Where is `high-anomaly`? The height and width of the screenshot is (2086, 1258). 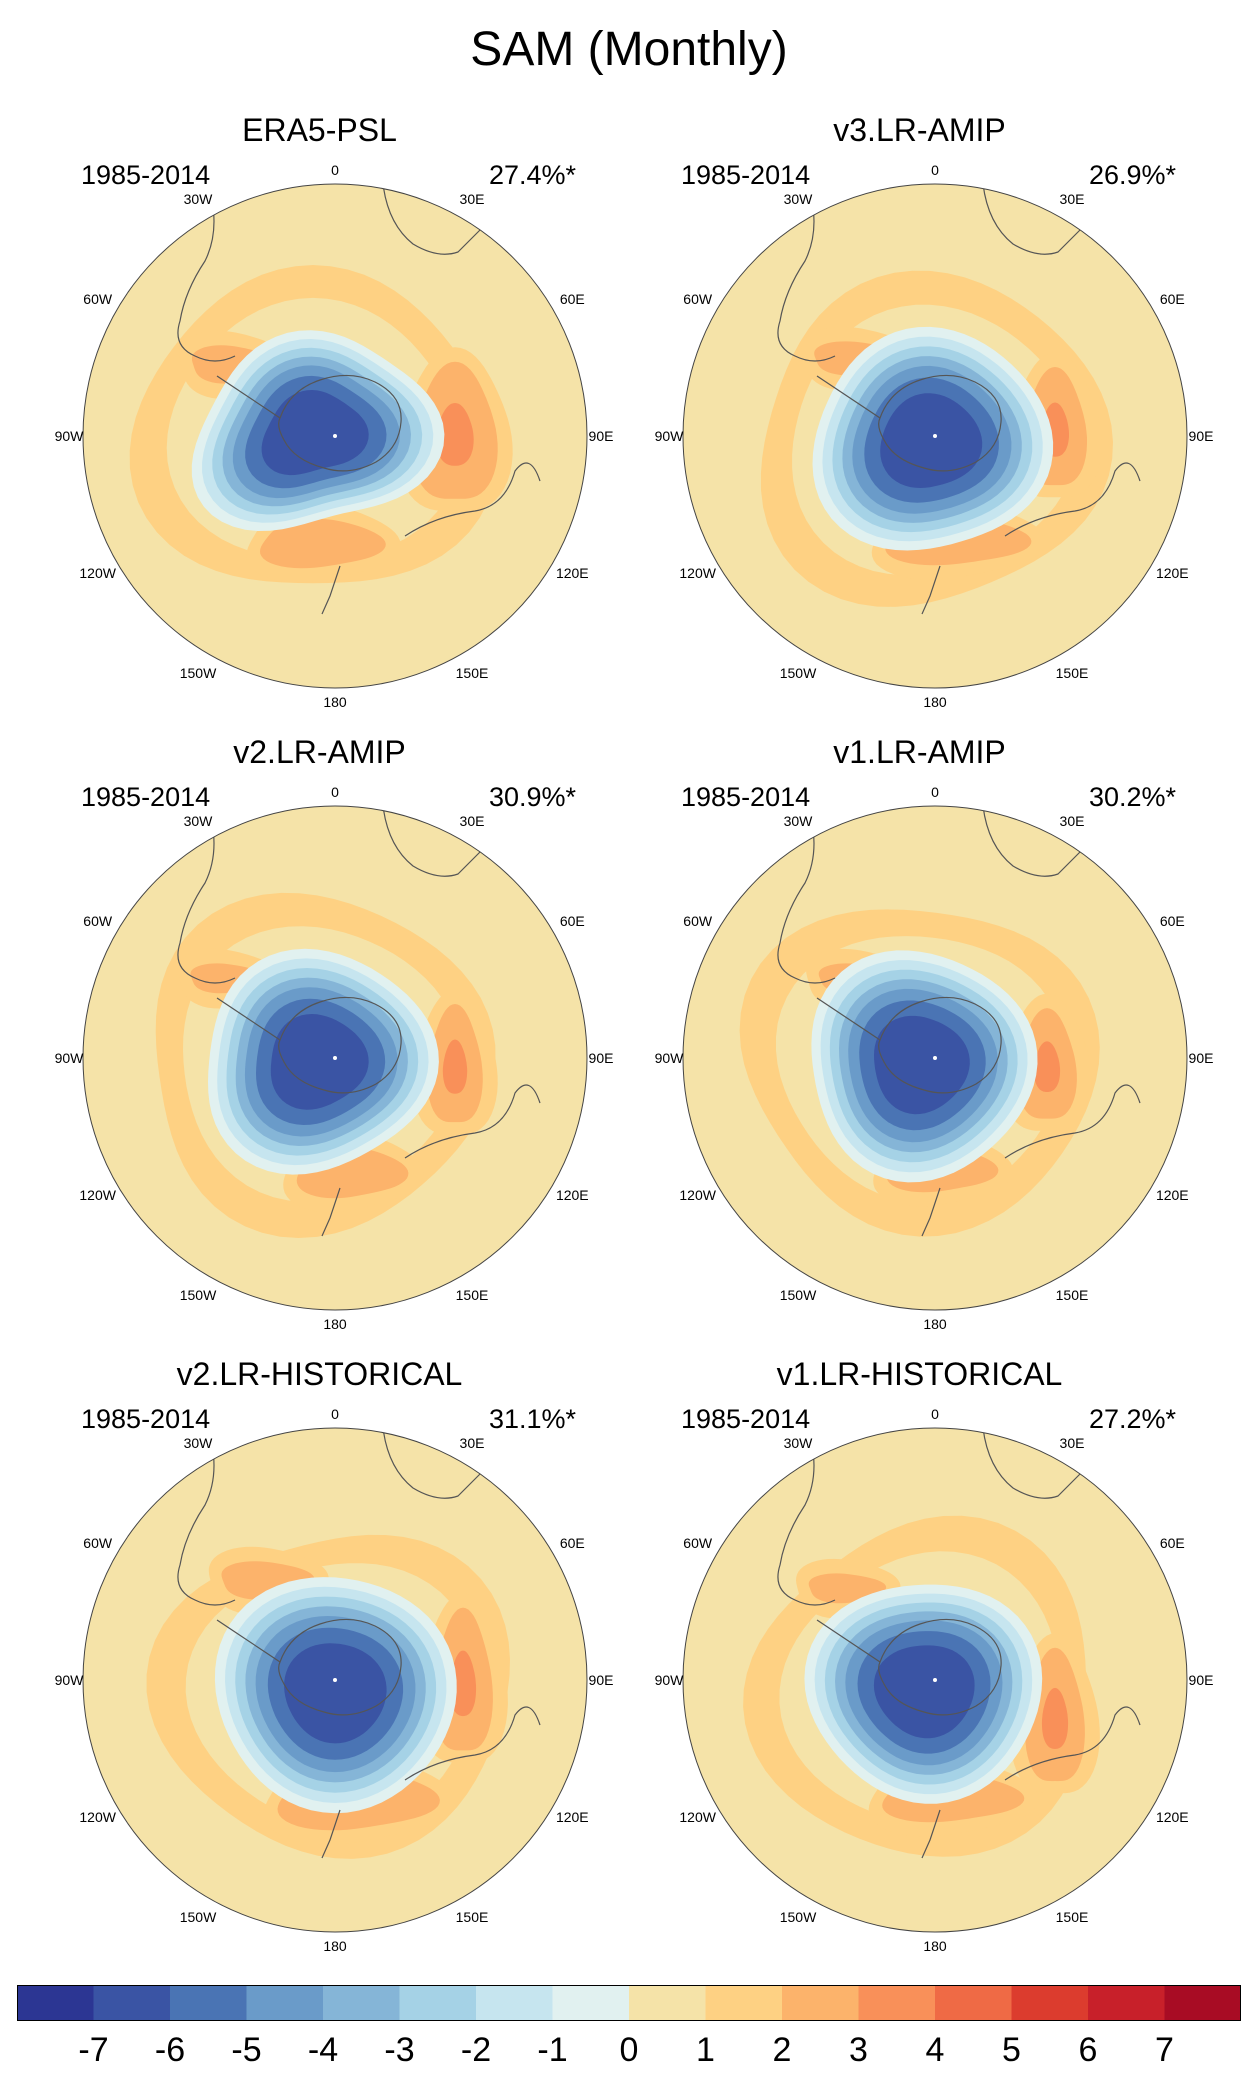
high-anomaly is located at coordinates (323, 543).